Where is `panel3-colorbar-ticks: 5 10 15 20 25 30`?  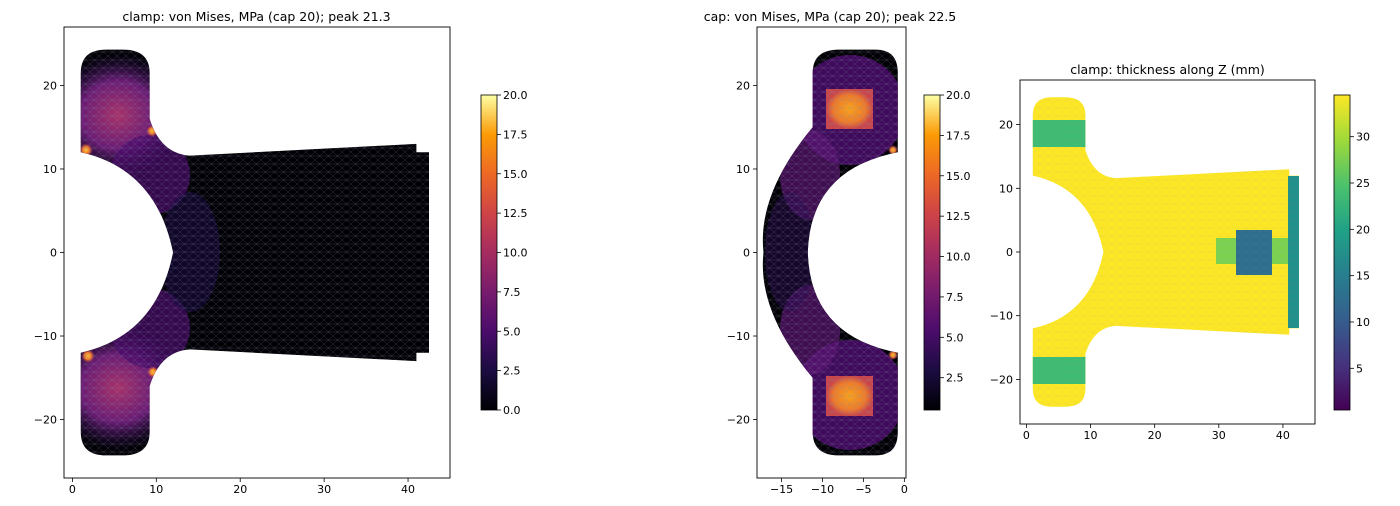
panel3-colorbar-ticks: 5 10 15 20 25 30 is located at coordinates (1360, 253).